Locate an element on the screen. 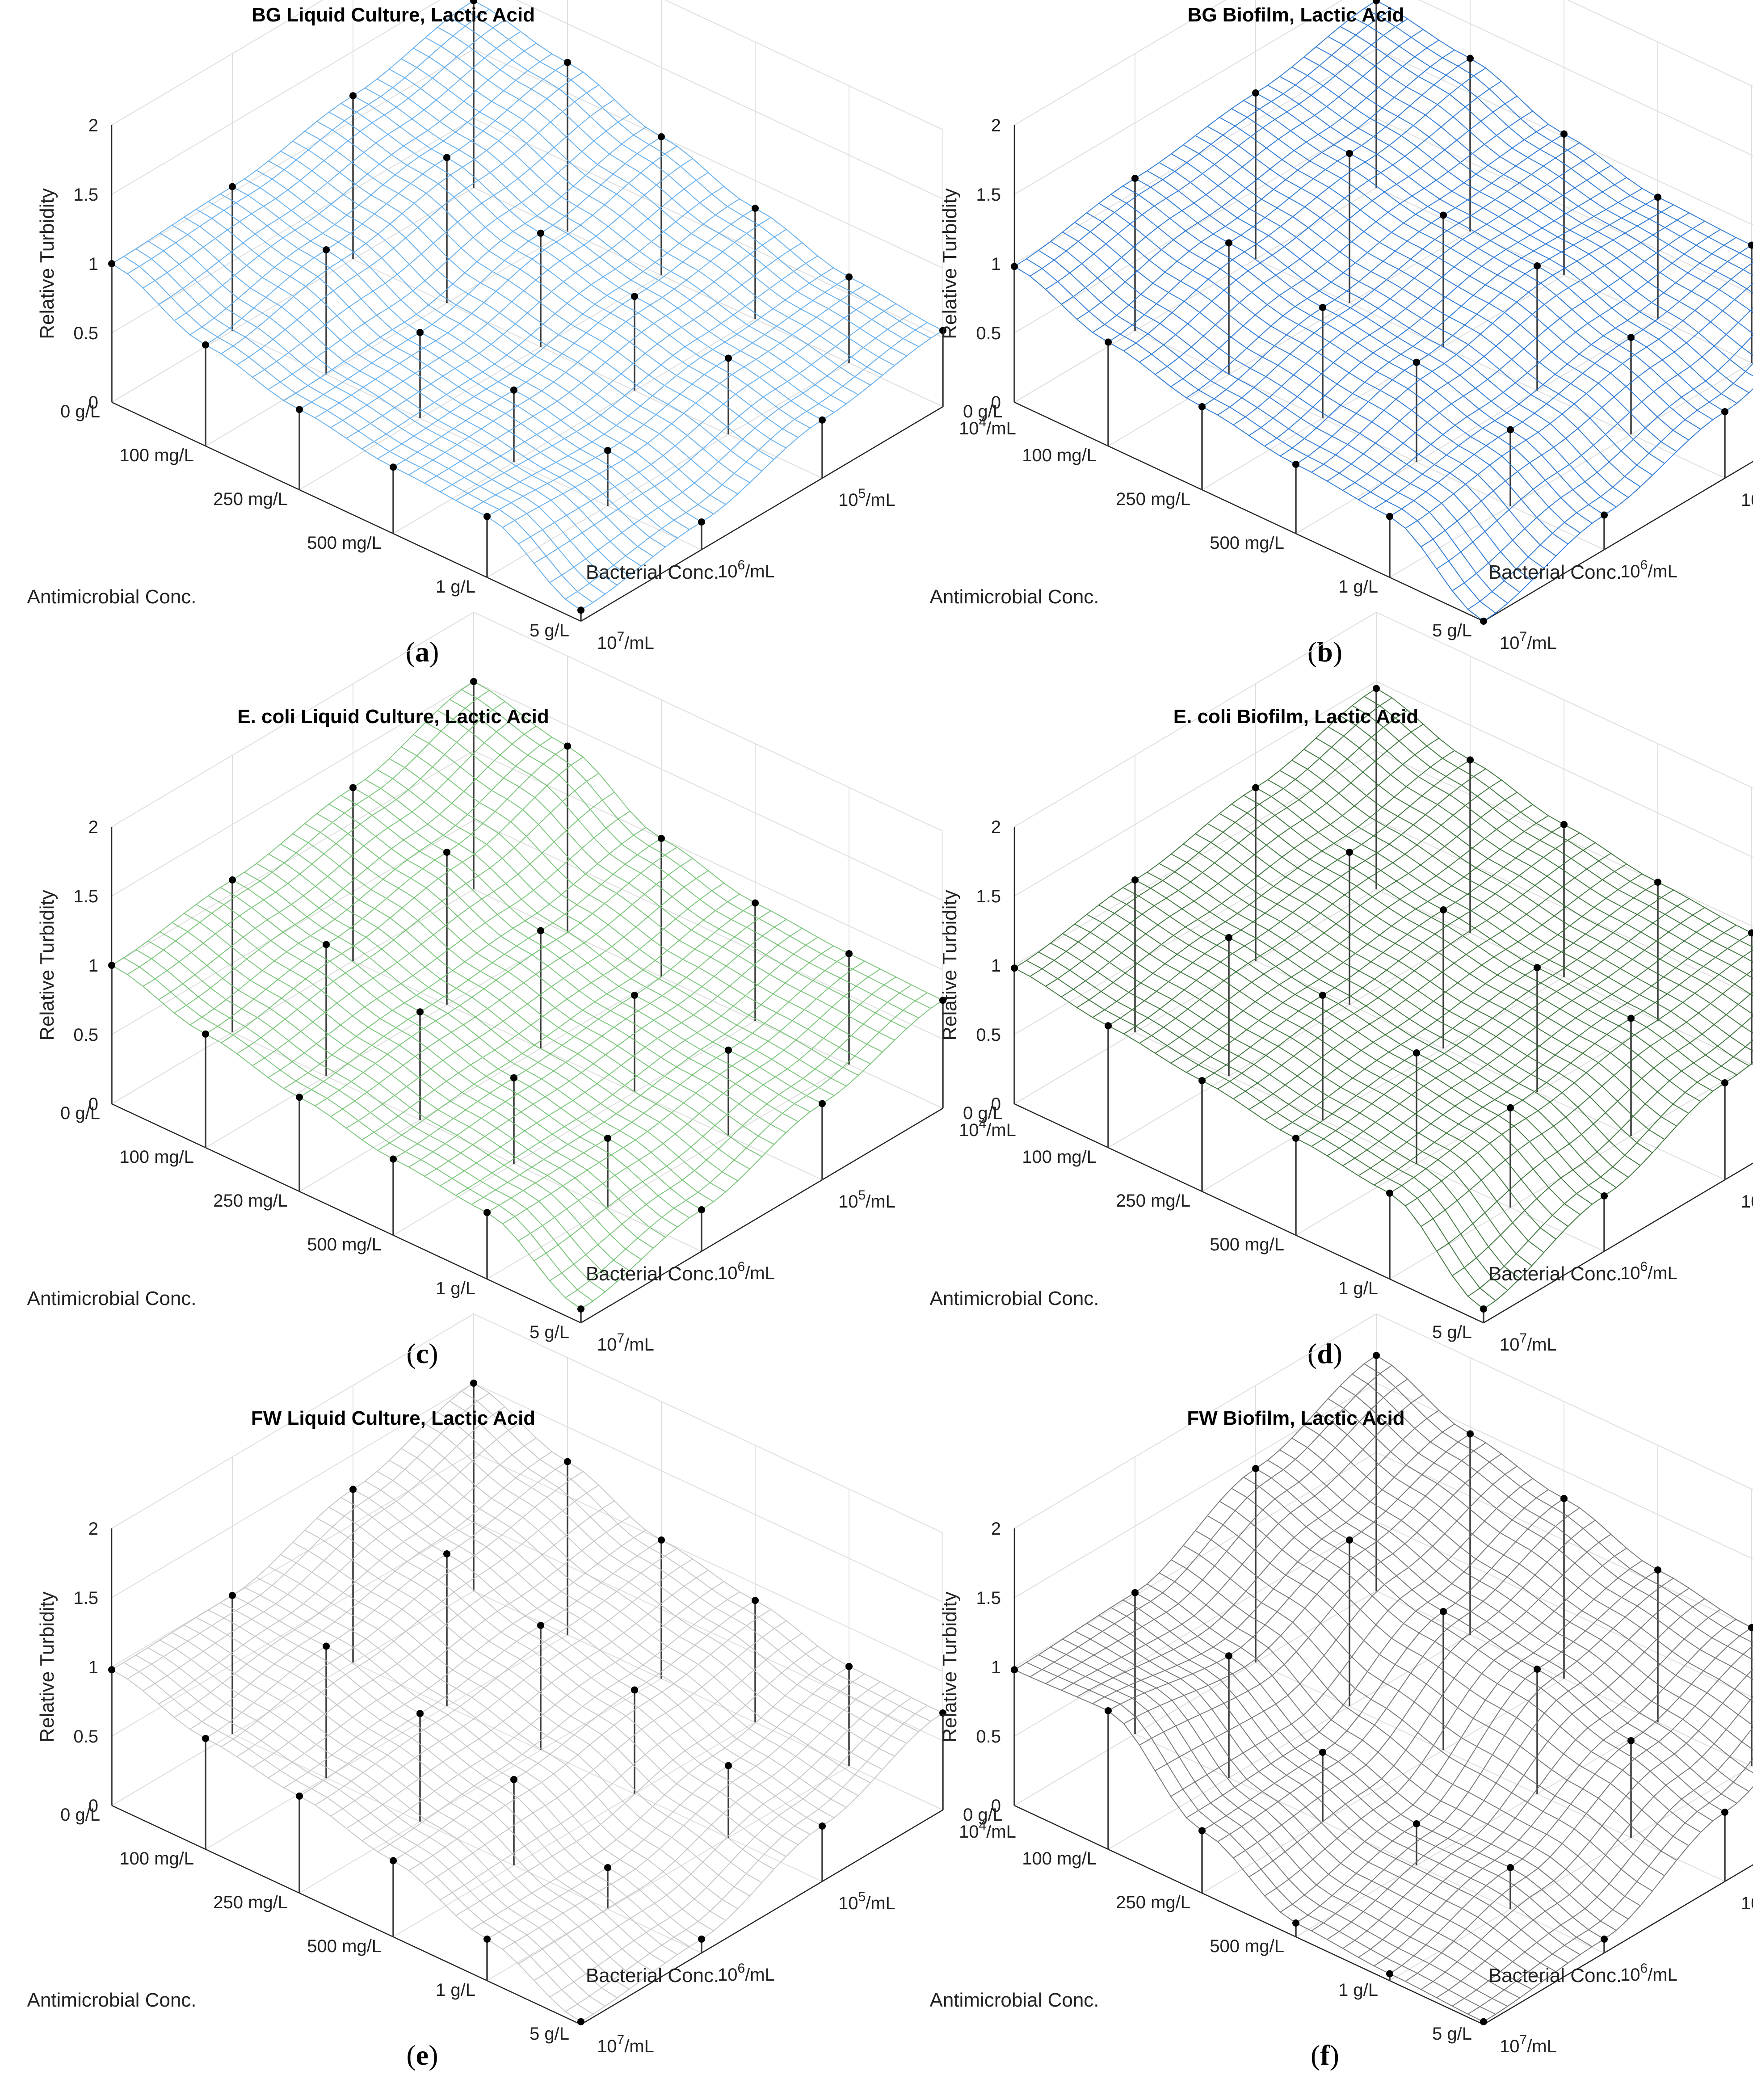 Image resolution: width=1753 pixels, height=2100 pixels. x-tick-label: 100 mg/L is located at coordinates (156, 456).